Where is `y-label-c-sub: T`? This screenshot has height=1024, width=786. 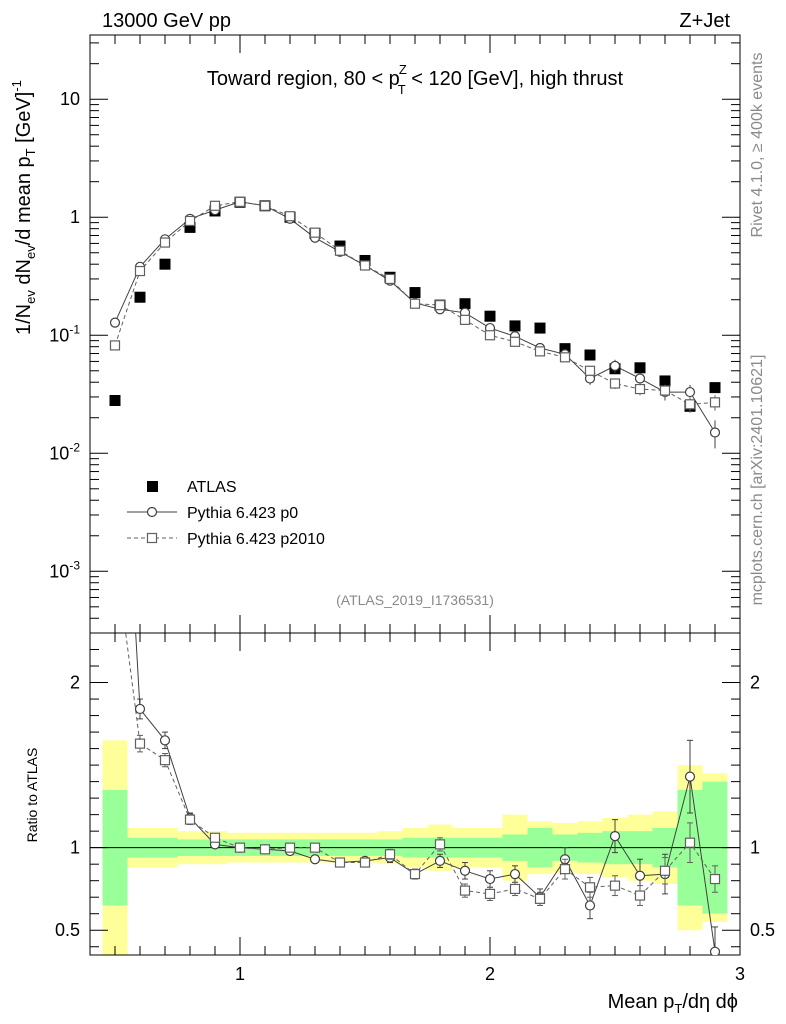 y-label-c-sub: T is located at coordinates (30, 152).